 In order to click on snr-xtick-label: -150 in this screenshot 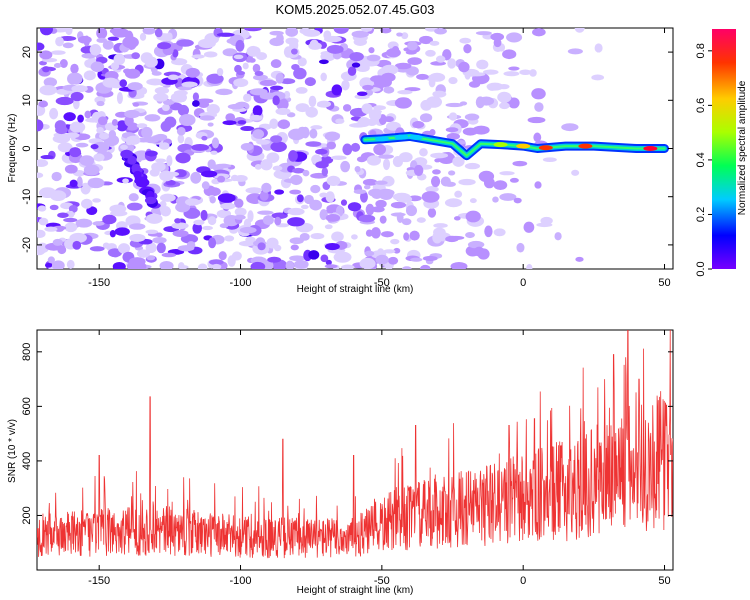, I will do `click(99, 581)`.